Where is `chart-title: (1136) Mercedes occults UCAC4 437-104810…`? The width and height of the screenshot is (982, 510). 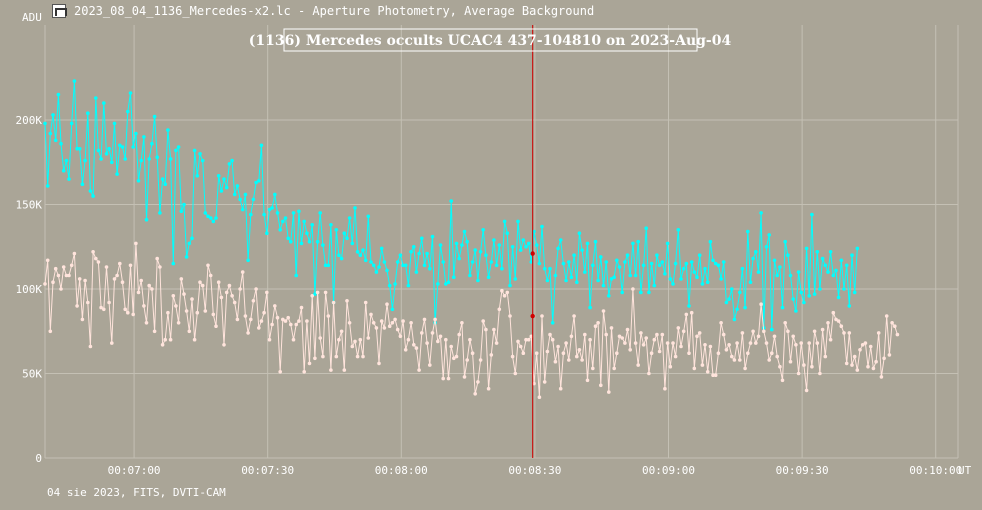
chart-title: (1136) Mercedes occults UCAC4 437-104810… is located at coordinates (490, 41).